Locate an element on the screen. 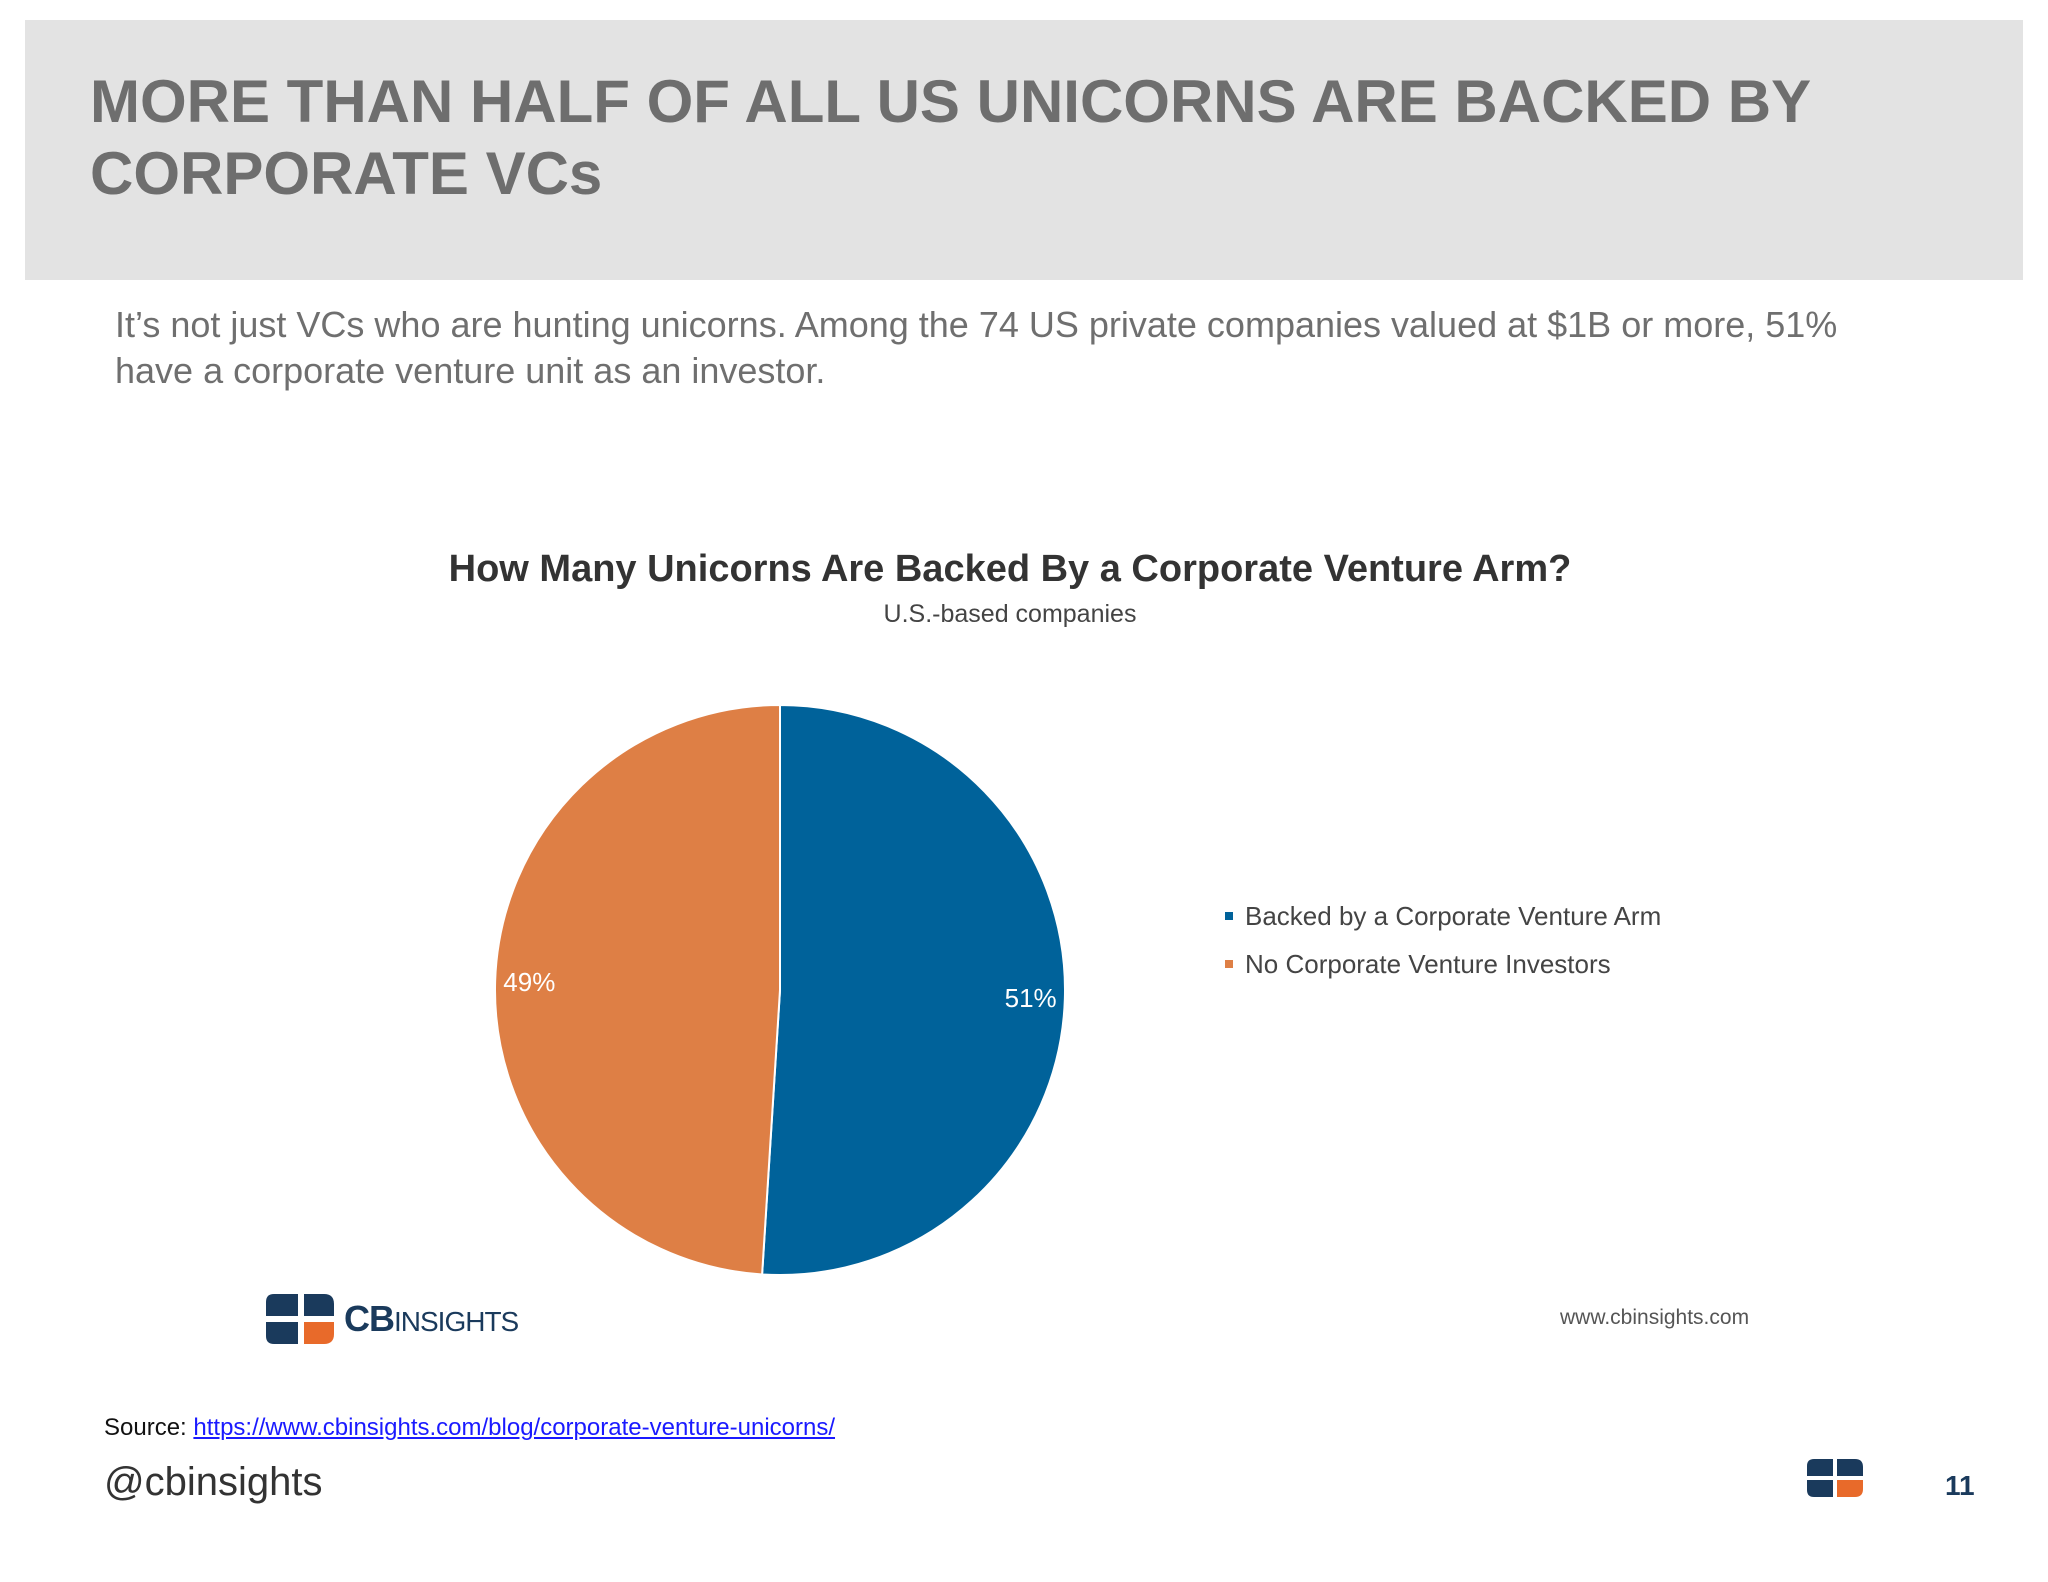 The height and width of the screenshot is (1582, 2048). legend-item-backed: Backed by a Corporate Venture Arm is located at coordinates (1443, 916).